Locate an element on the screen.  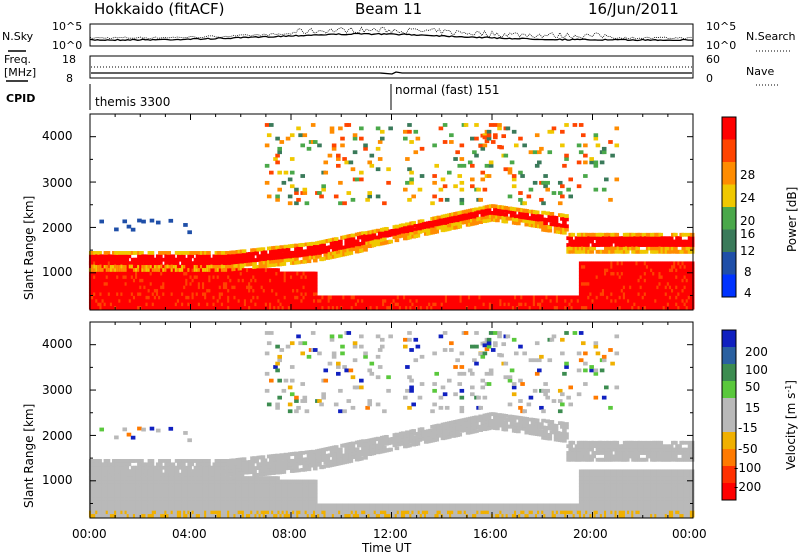
date-title: 16/Jun/2011 is located at coordinates (633, 9).